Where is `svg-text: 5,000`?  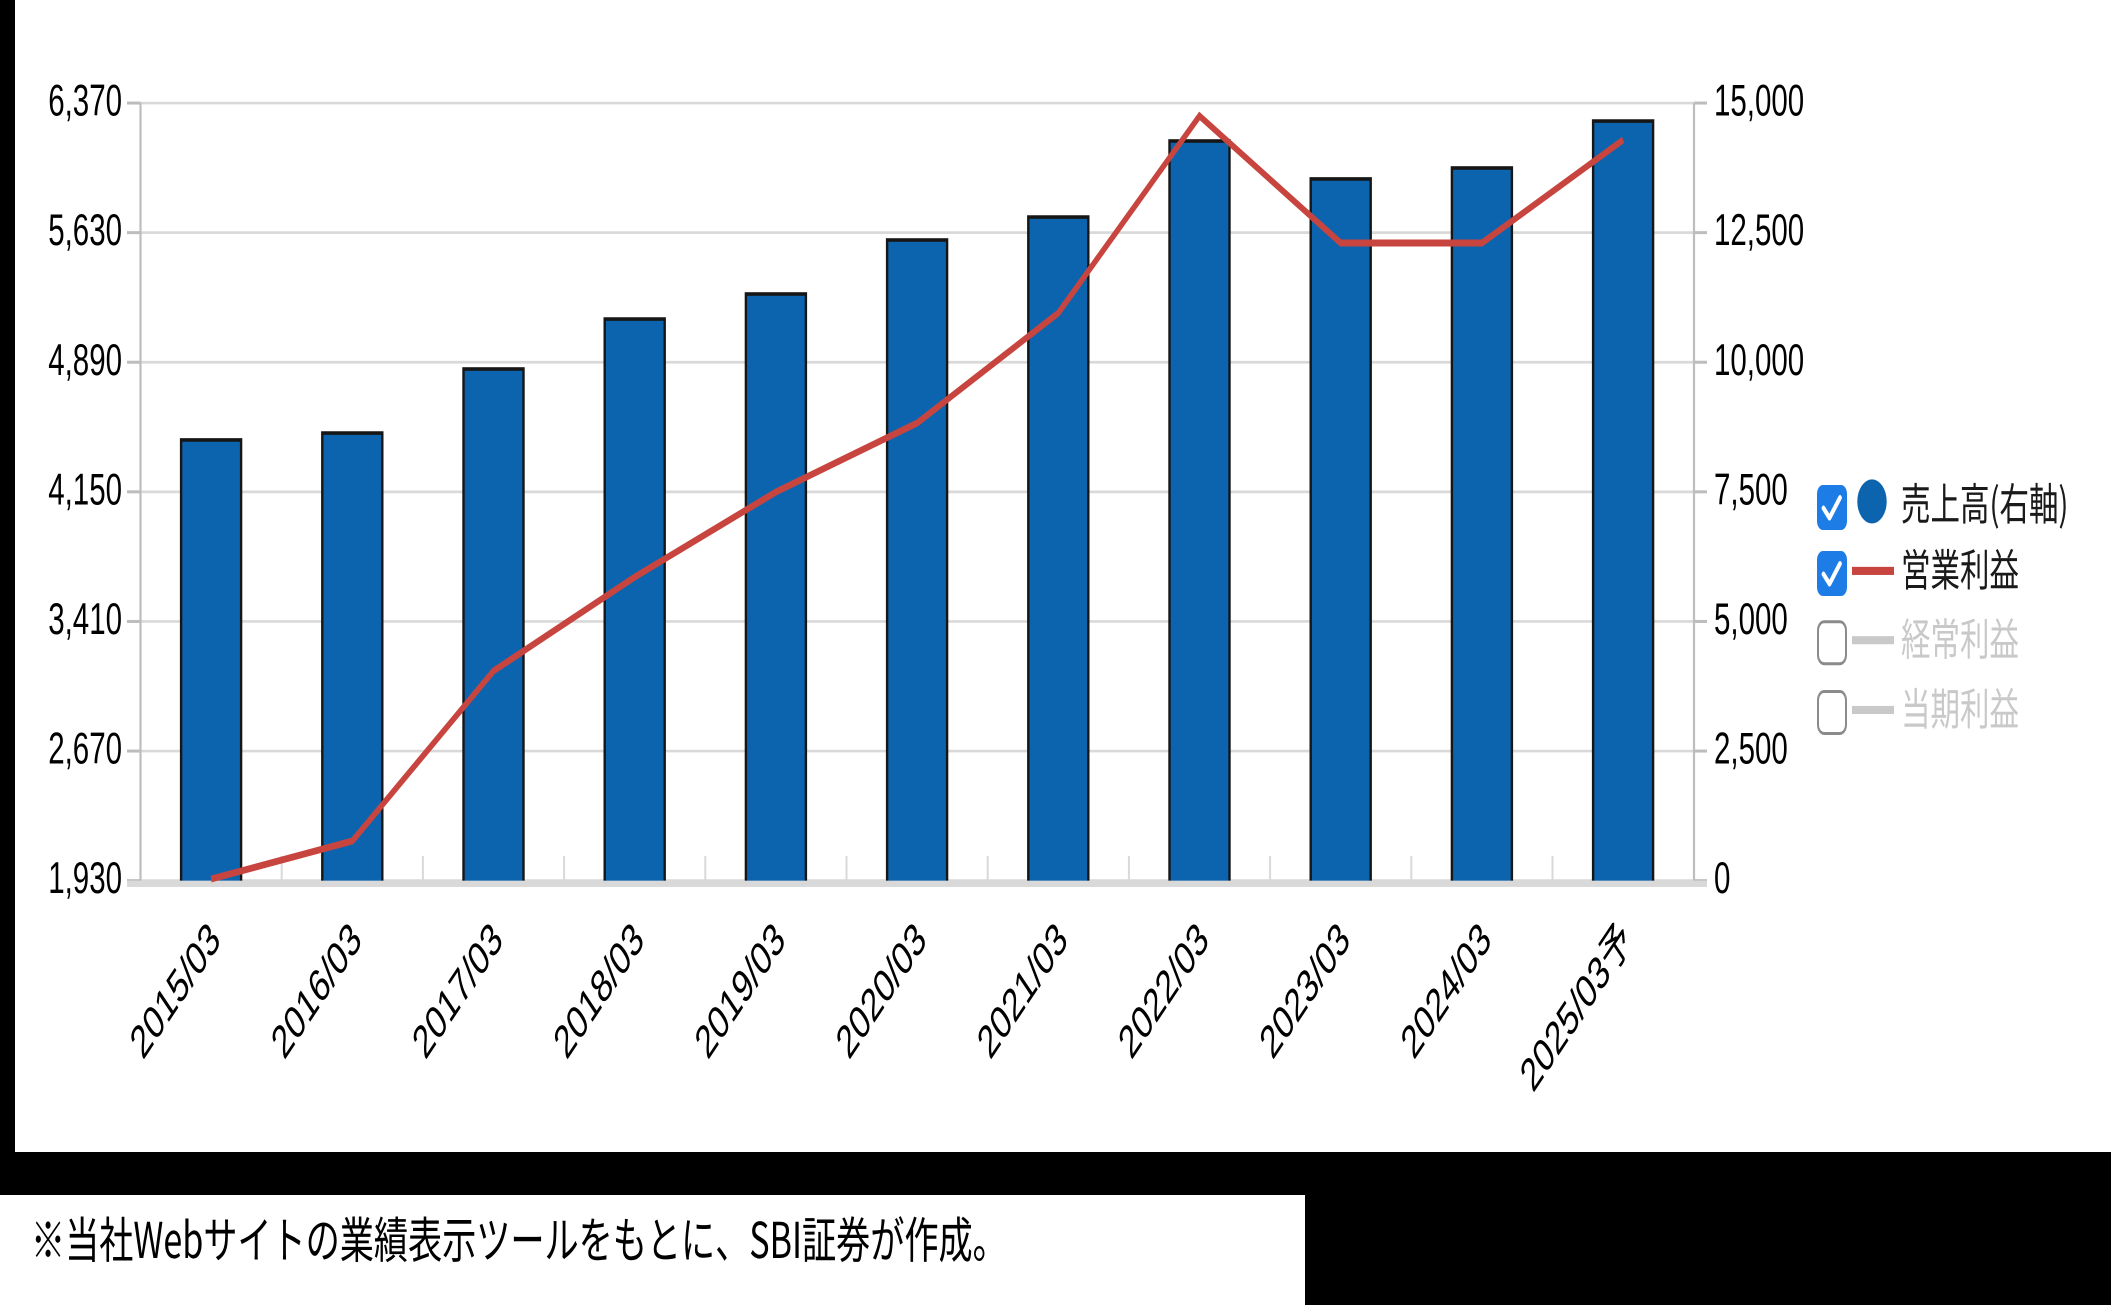 svg-text: 5,000 is located at coordinates (1751, 618).